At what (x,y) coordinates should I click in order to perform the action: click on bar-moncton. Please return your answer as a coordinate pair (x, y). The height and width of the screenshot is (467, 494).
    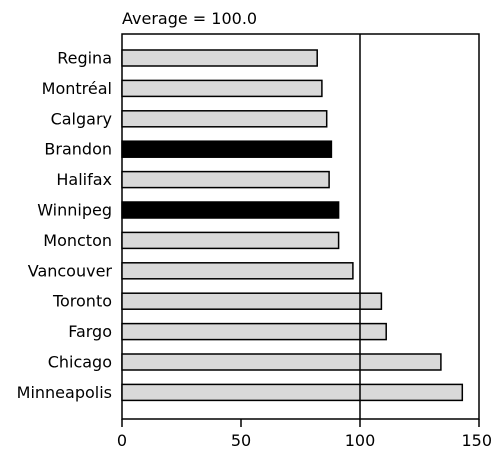
    Looking at the image, I should click on (230, 240).